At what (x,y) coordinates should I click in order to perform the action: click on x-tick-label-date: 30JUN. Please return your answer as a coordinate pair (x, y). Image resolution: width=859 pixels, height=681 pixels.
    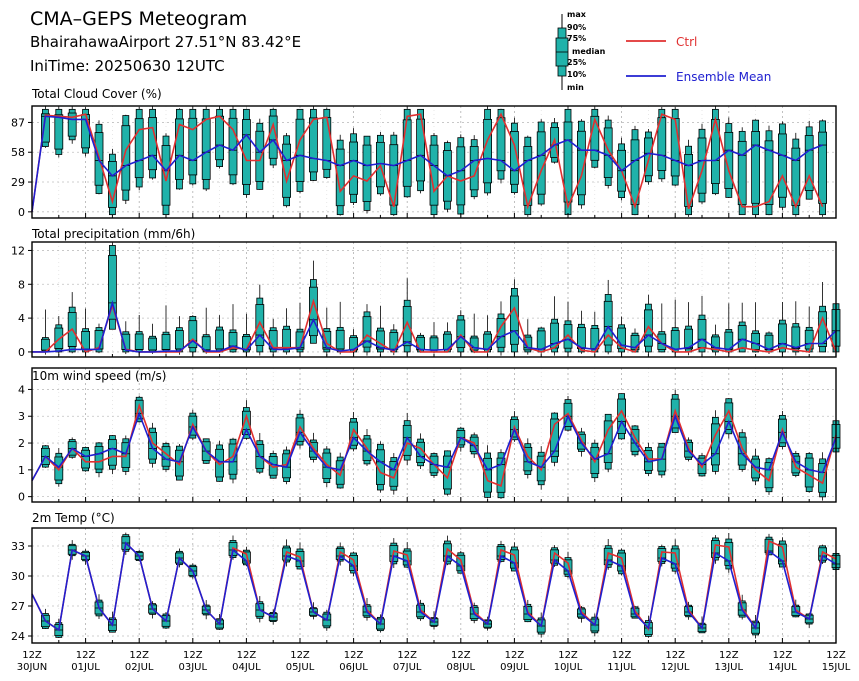
    Looking at the image, I should click on (32, 667).